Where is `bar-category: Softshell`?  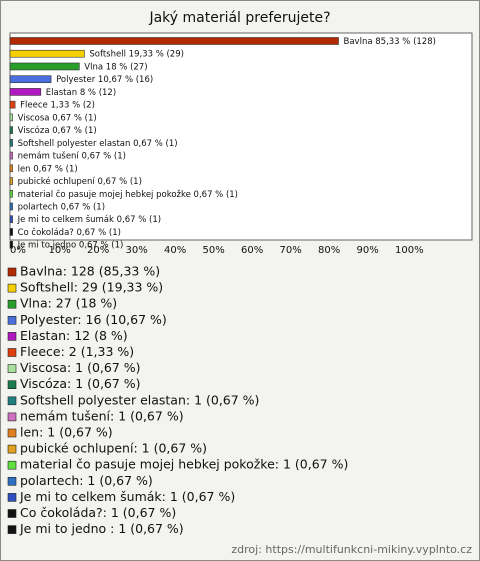
bar-category: Softshell is located at coordinates (107, 54).